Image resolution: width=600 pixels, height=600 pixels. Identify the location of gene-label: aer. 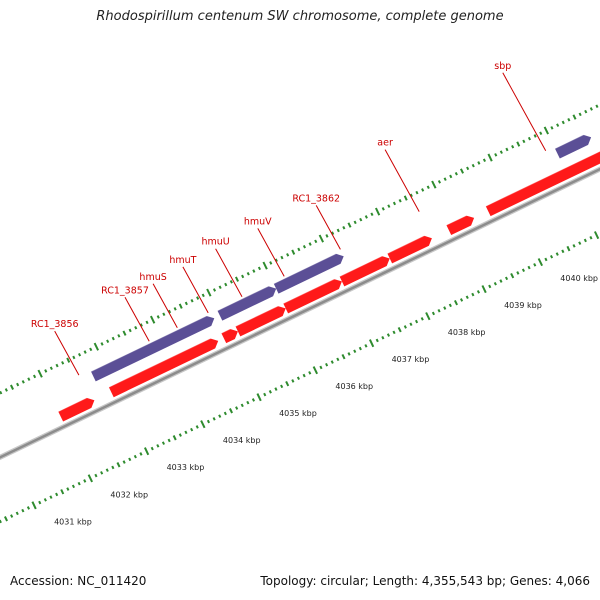
(385, 143).